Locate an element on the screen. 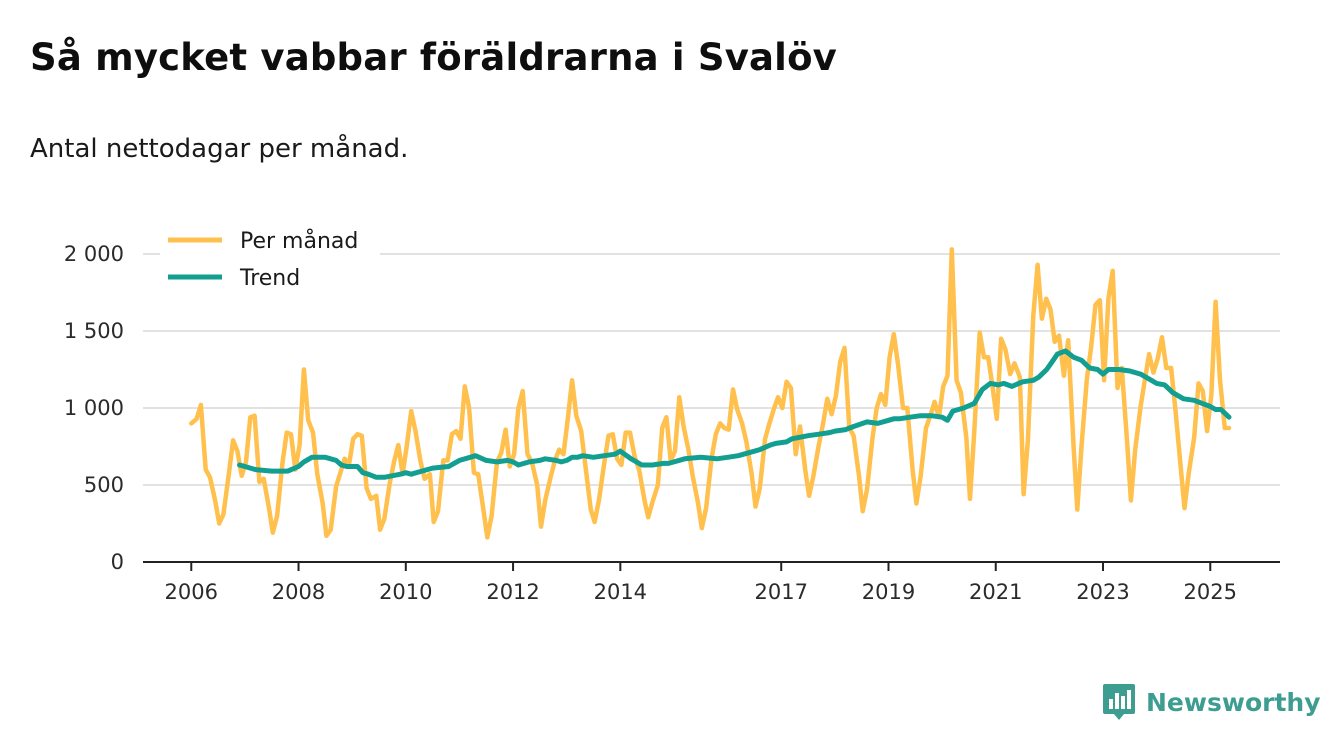  y-axis-ticks: 0 500 1 000 1 500 2 000 is located at coordinates (94, 408).